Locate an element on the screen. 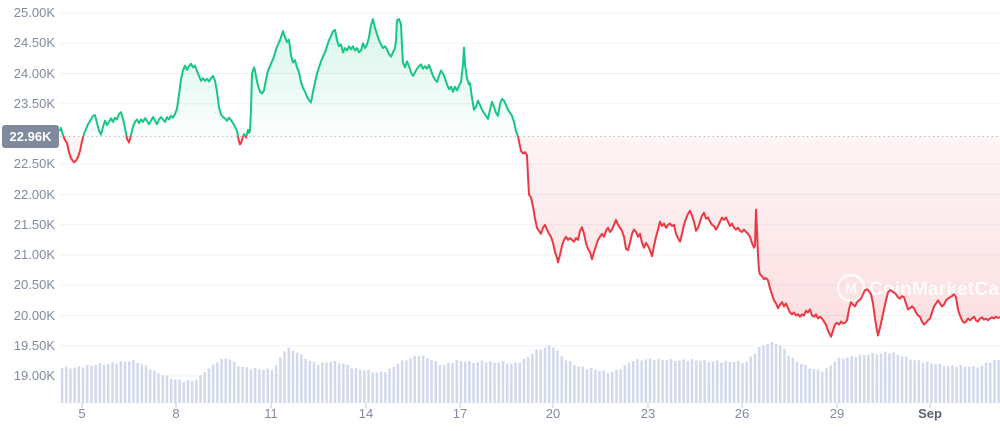 This screenshot has width=1000, height=431. x-axis-label: 8 is located at coordinates (176, 413).